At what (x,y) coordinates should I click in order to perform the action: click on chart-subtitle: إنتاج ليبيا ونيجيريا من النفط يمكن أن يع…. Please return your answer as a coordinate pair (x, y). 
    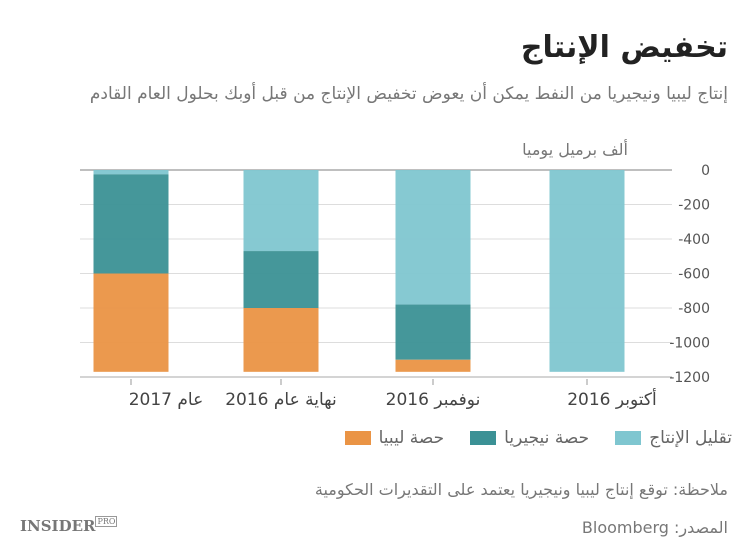
    Looking at the image, I should click on (408, 94).